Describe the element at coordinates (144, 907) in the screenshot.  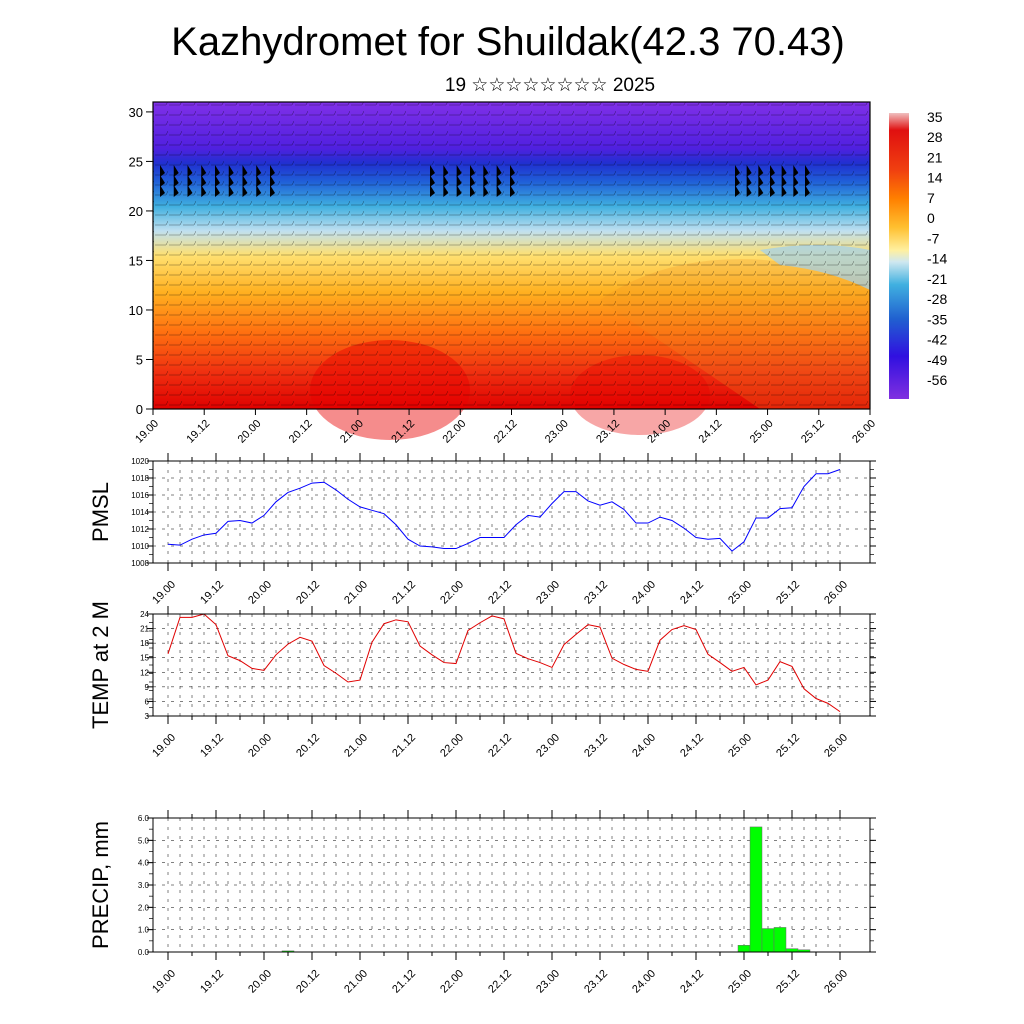
I see `y-tick-label: 2.0` at that location.